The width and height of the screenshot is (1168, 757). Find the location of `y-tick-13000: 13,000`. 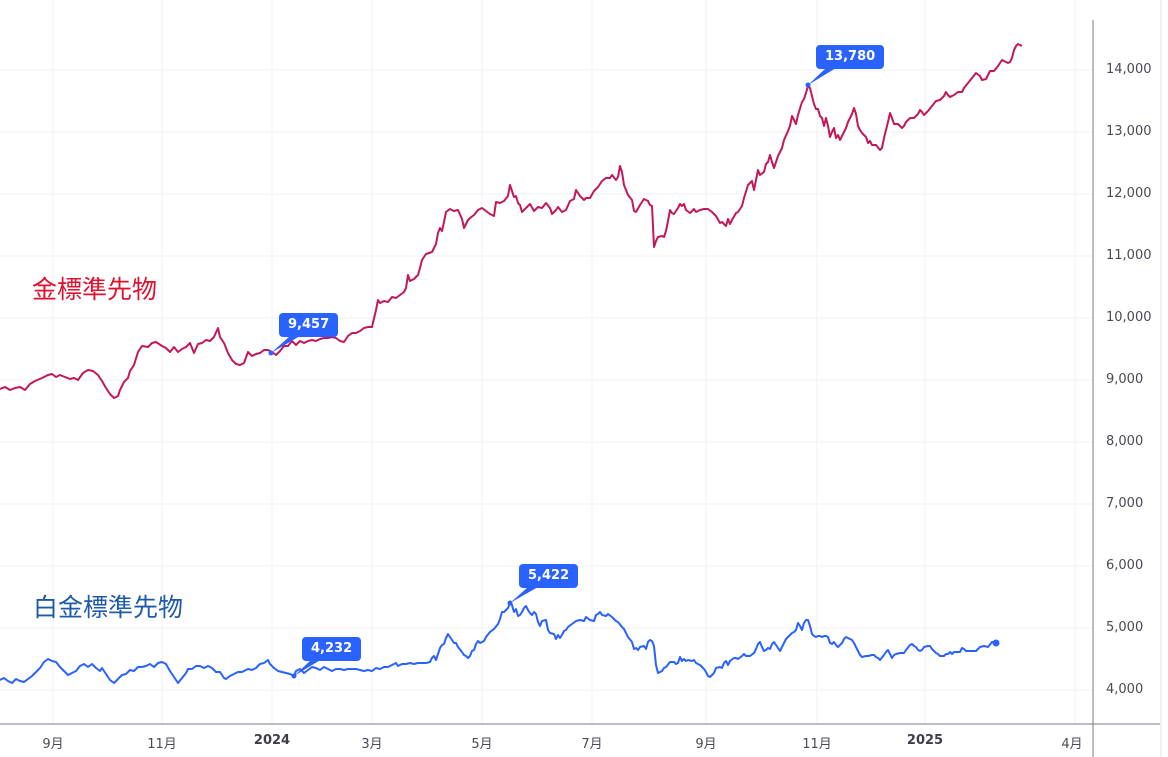

y-tick-13000: 13,000 is located at coordinates (1129, 131).